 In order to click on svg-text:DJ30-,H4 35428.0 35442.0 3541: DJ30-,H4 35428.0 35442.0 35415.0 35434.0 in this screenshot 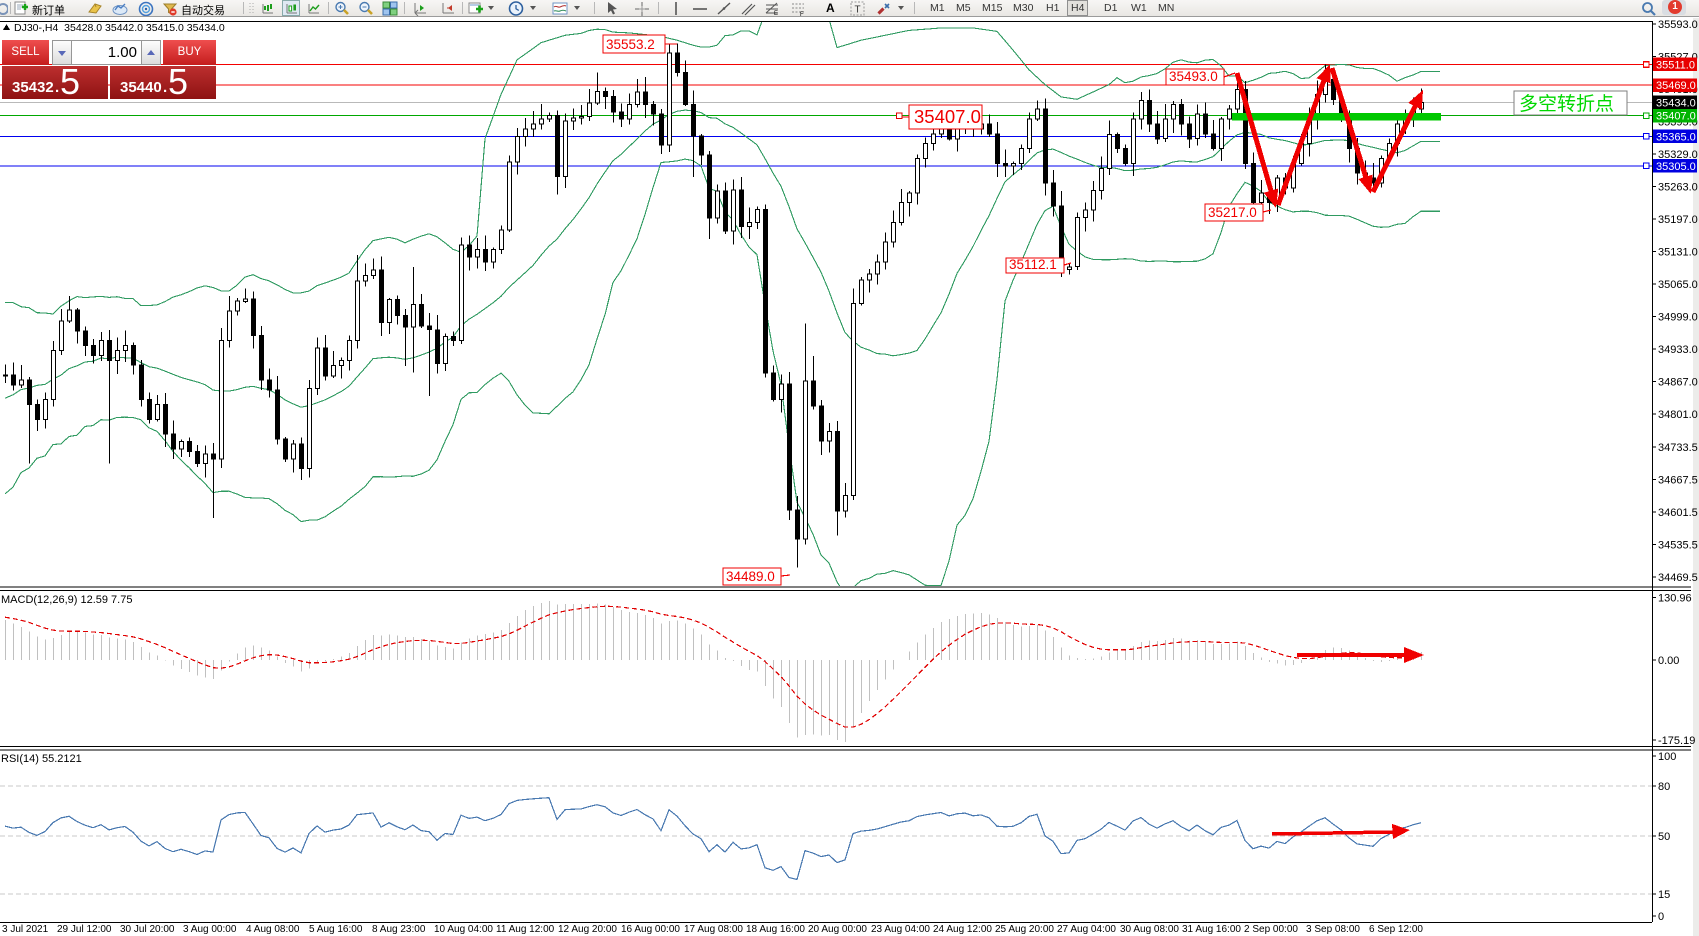, I will do `click(119, 28)`.